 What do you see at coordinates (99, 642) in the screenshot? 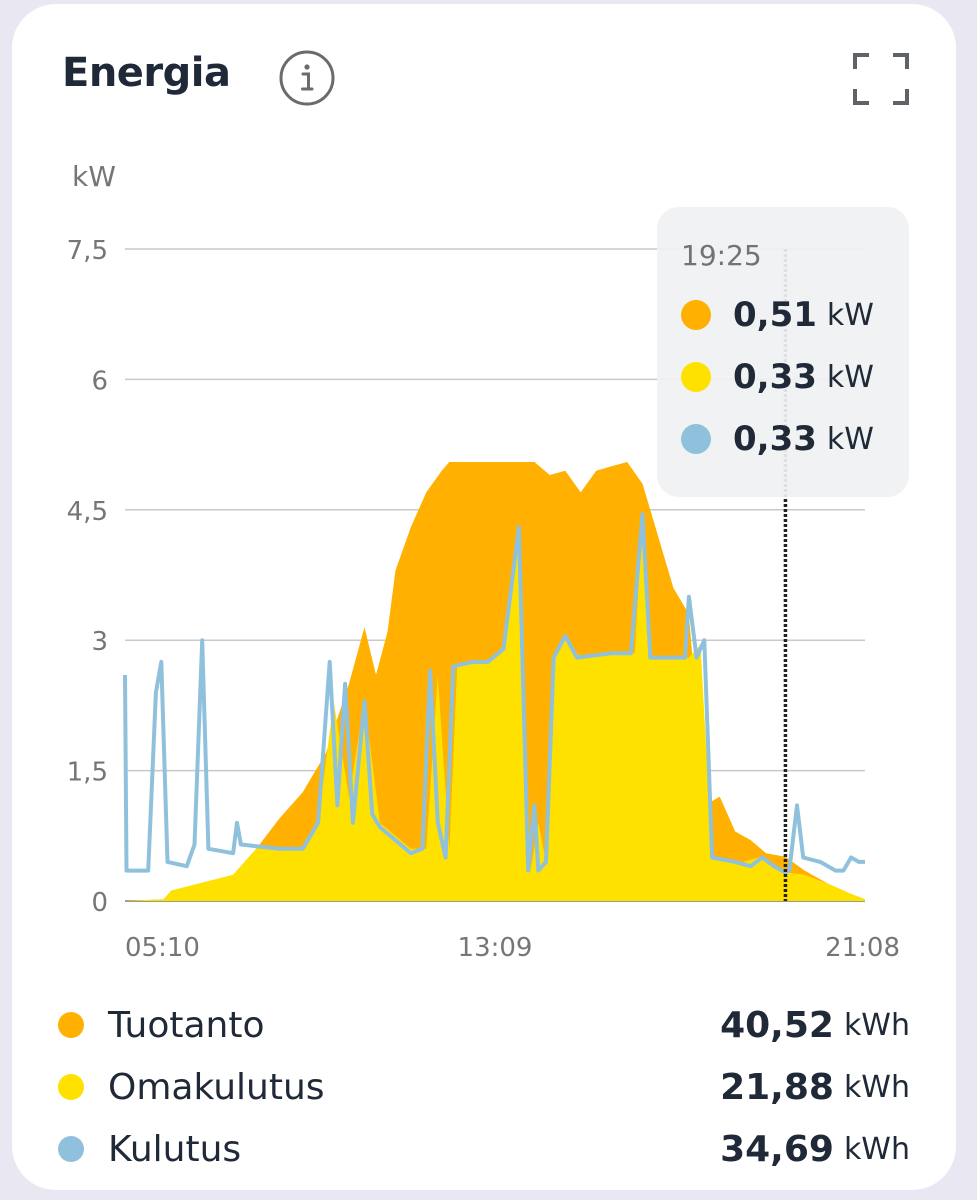
I see `y-tick-label: 3` at bounding box center [99, 642].